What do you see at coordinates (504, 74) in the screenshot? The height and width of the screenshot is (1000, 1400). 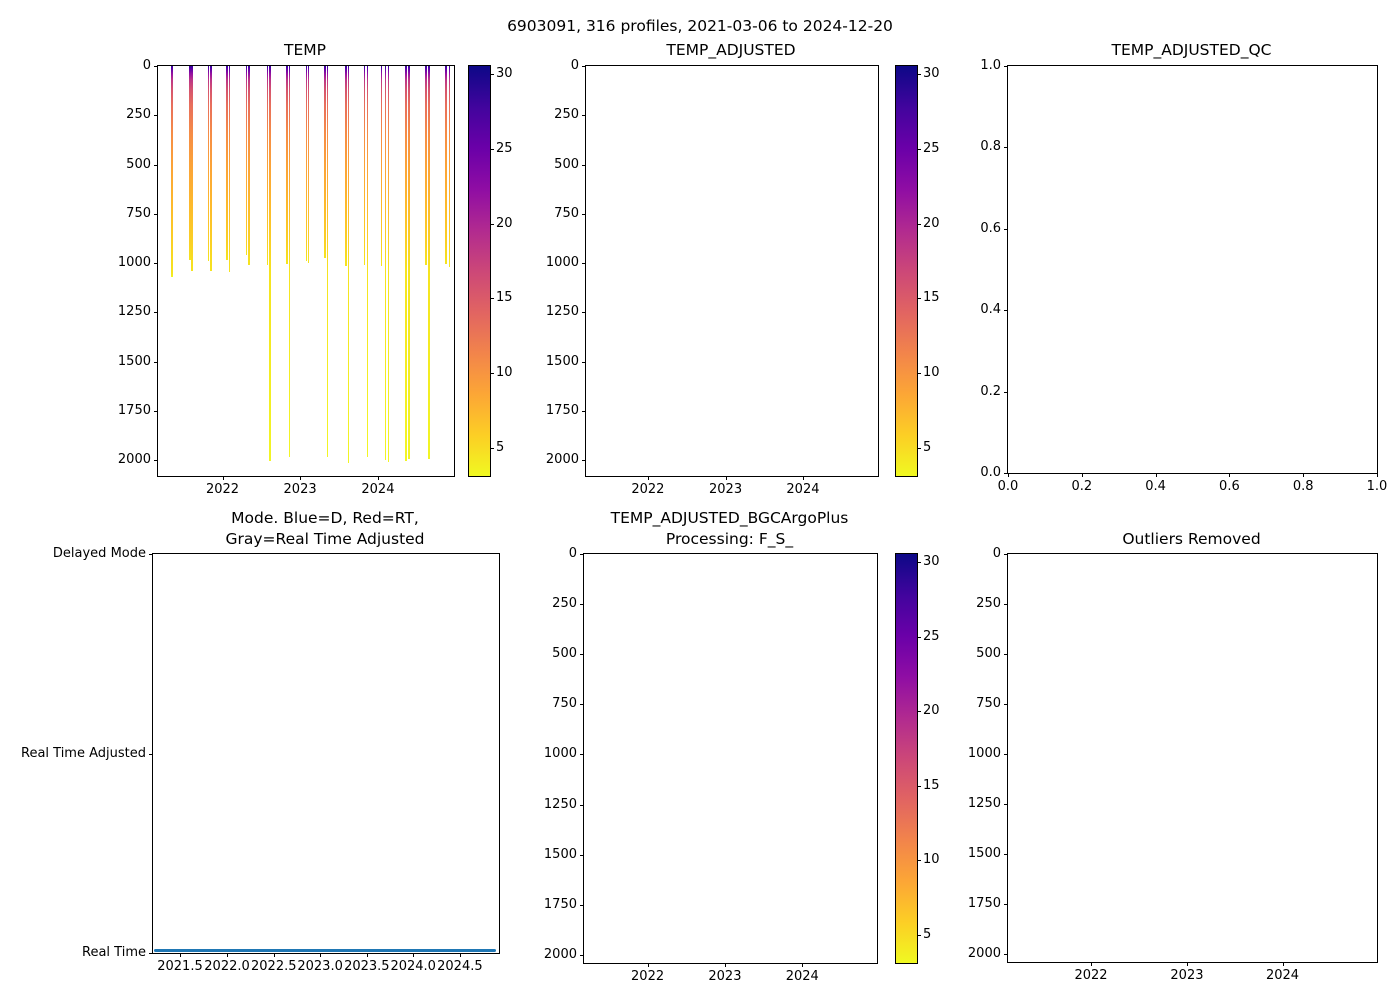 I see `colorbar-tick-label: 30` at bounding box center [504, 74].